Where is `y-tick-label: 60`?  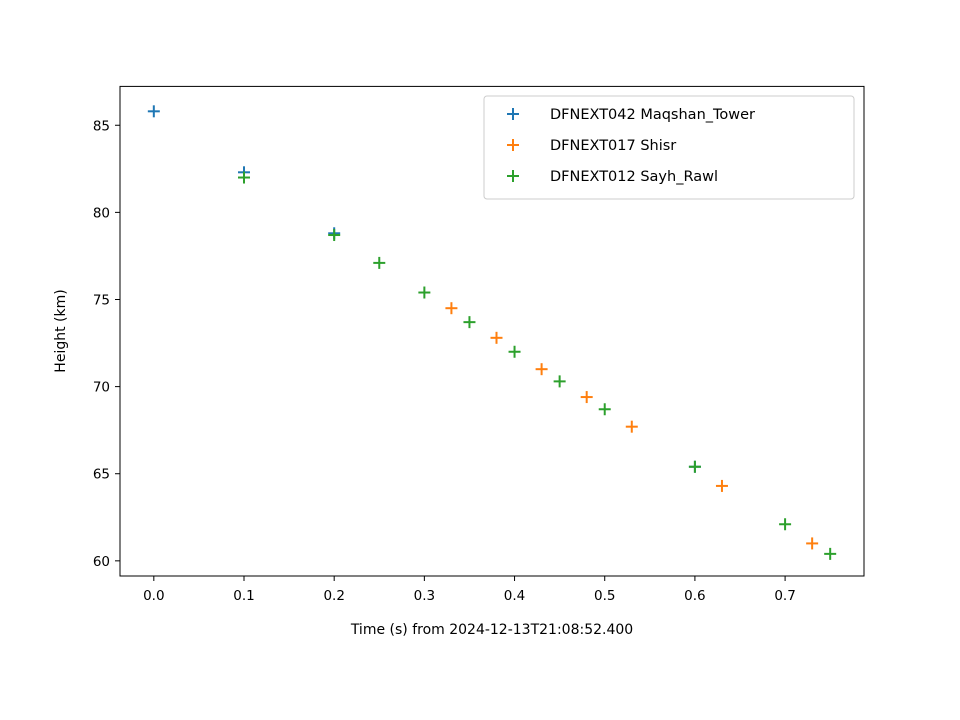
y-tick-label: 60 is located at coordinates (101, 562).